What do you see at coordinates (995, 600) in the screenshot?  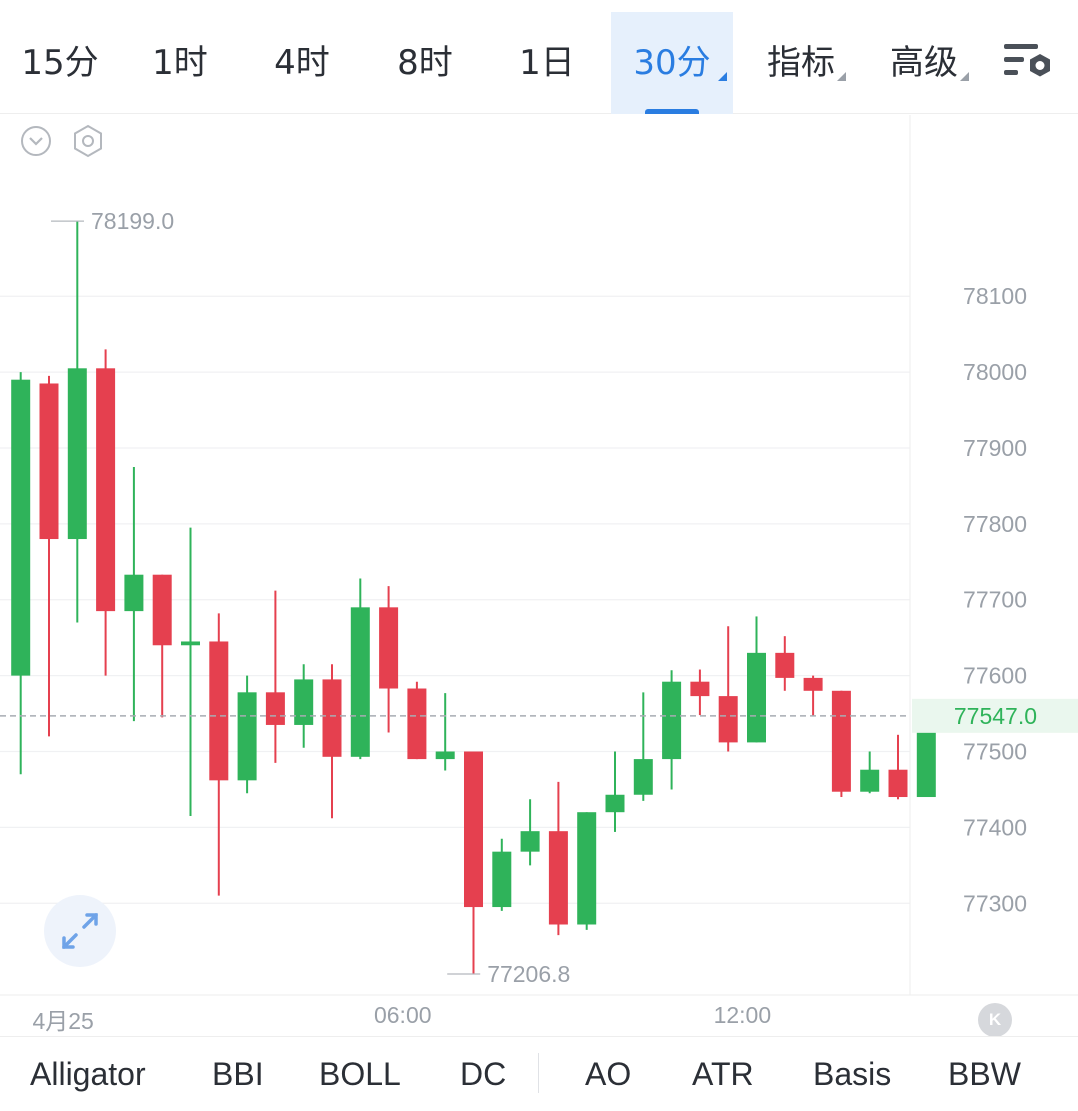 I see `y-tick-label: 77700` at bounding box center [995, 600].